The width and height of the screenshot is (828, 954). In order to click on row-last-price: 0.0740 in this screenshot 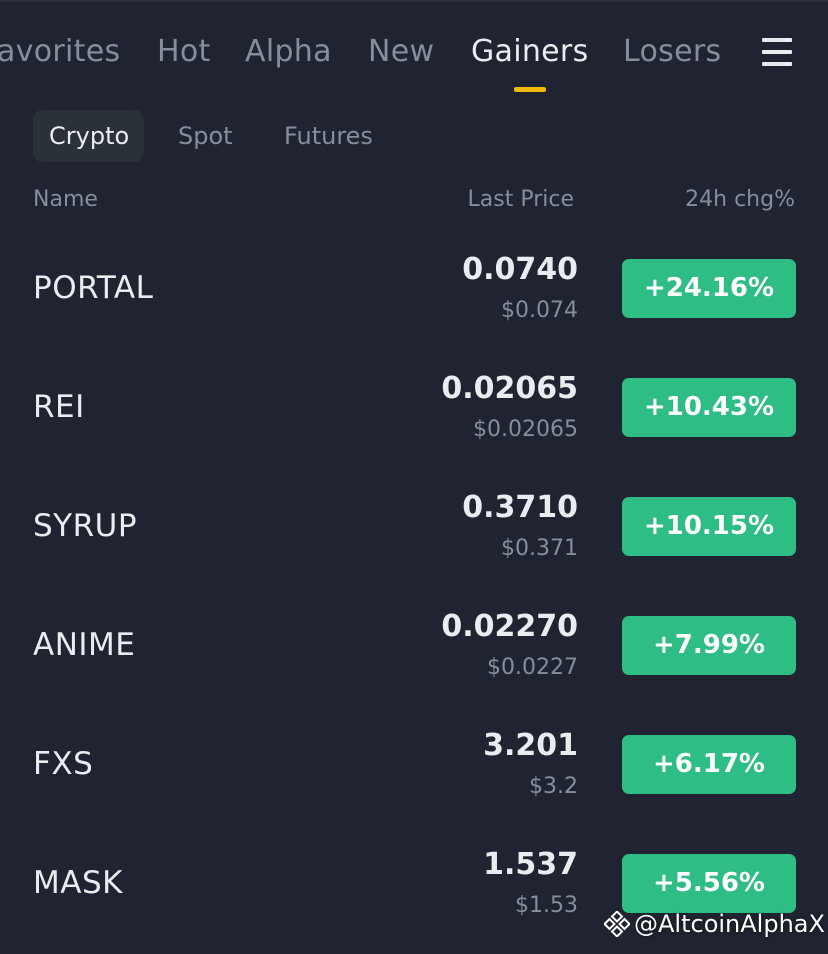, I will do `click(520, 269)`.